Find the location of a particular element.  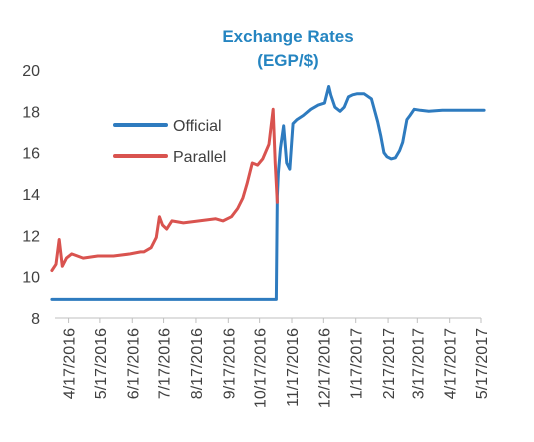

x-tick-label: 7/17/2016 is located at coordinates (165, 363).